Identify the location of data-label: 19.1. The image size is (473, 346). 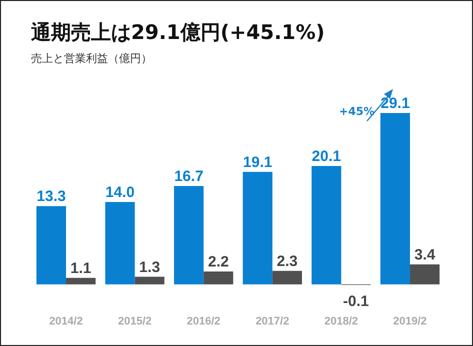
(257, 162).